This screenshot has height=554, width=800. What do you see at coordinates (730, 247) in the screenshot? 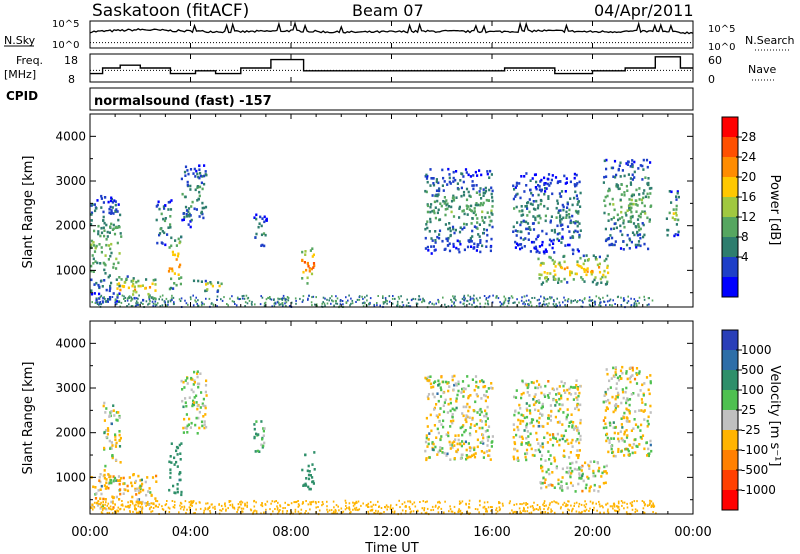
I see `power-colorbar-segment` at bounding box center [730, 247].